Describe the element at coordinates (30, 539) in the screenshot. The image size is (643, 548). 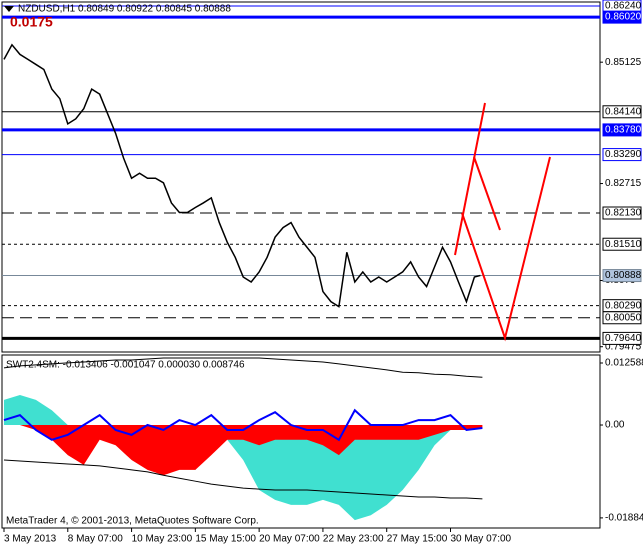
I see `x-tick-label: 3 May 2013` at that location.